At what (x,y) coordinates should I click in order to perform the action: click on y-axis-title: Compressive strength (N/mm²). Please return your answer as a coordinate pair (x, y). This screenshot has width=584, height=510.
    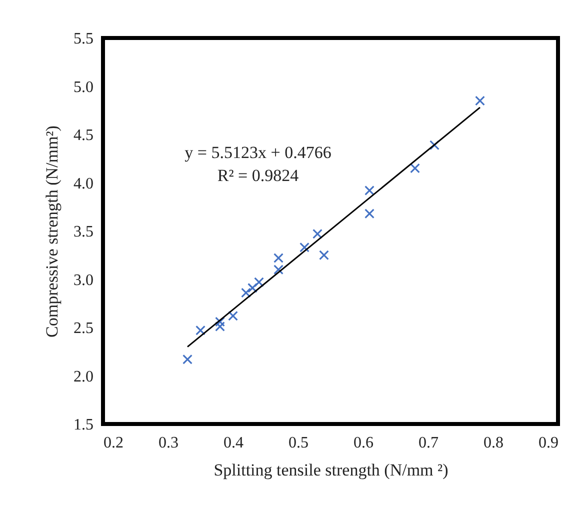
    Looking at the image, I should click on (52, 232).